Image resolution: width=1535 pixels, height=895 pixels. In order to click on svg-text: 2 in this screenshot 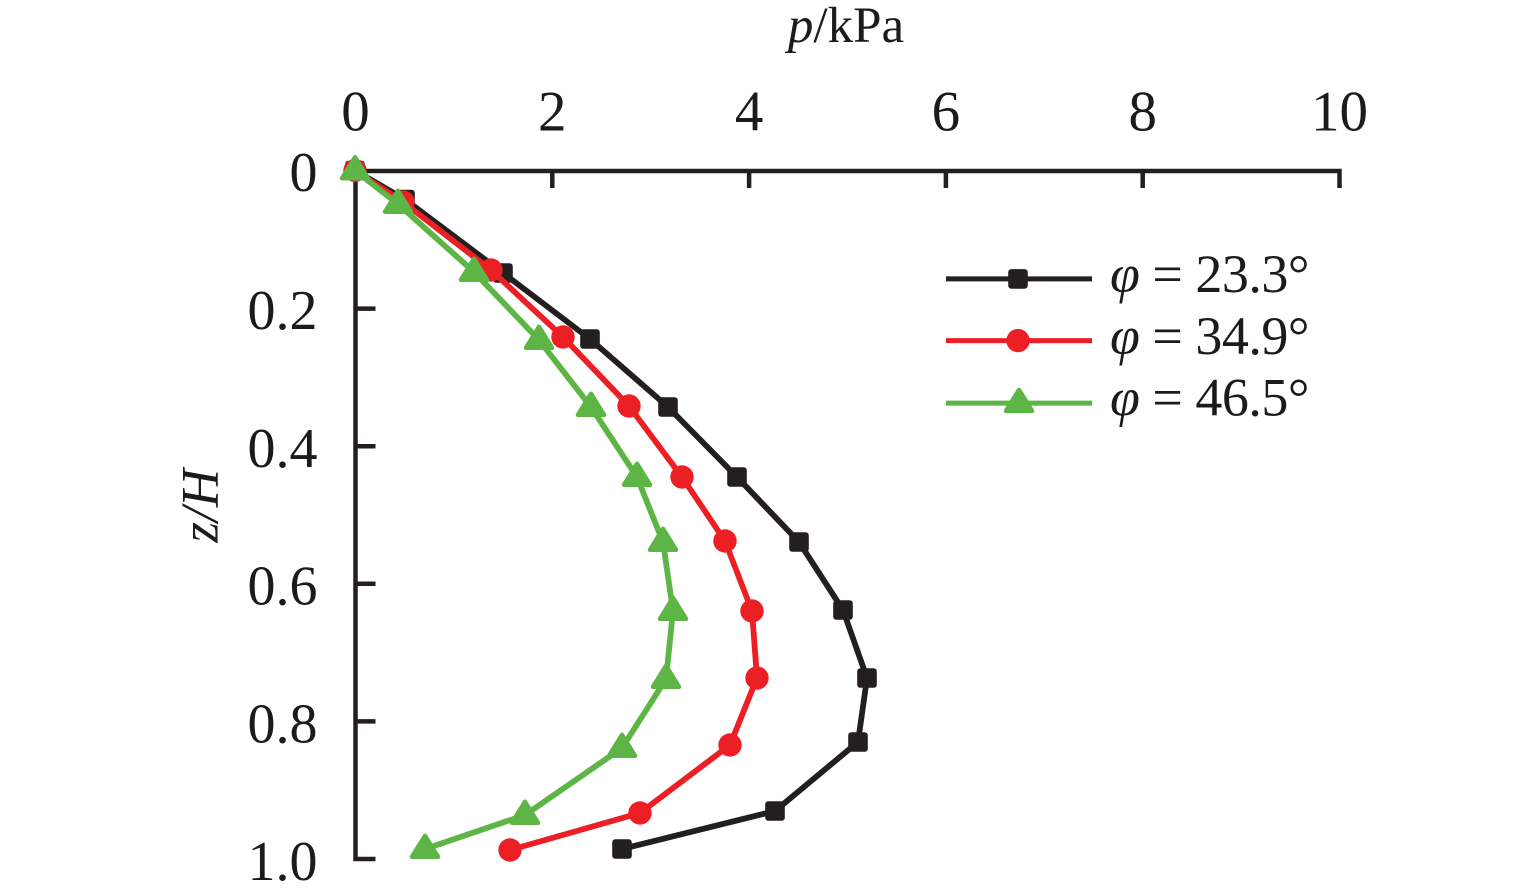, I will do `click(552, 112)`.